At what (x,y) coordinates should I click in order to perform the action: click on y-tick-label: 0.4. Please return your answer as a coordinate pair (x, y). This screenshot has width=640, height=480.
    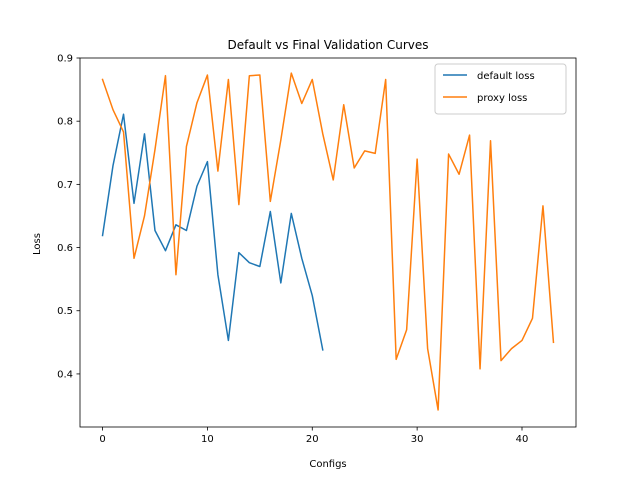
    Looking at the image, I should click on (65, 374).